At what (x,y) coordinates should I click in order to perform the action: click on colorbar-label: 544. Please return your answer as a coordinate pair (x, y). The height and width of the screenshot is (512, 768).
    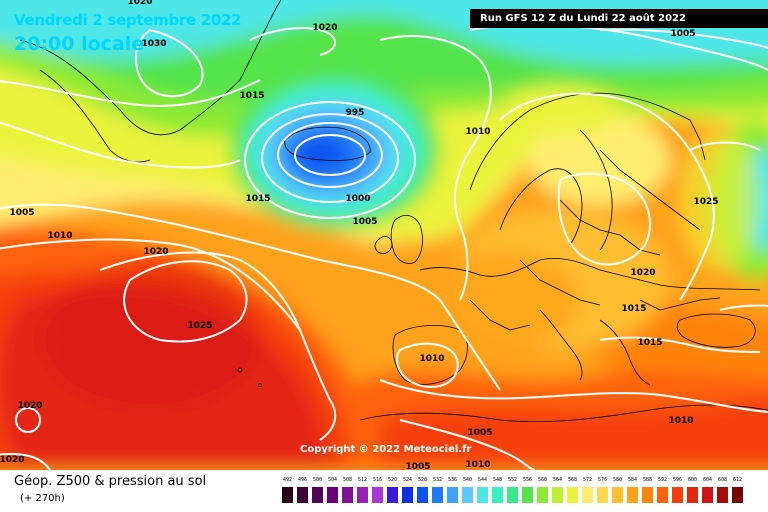
    Looking at the image, I should click on (482, 480).